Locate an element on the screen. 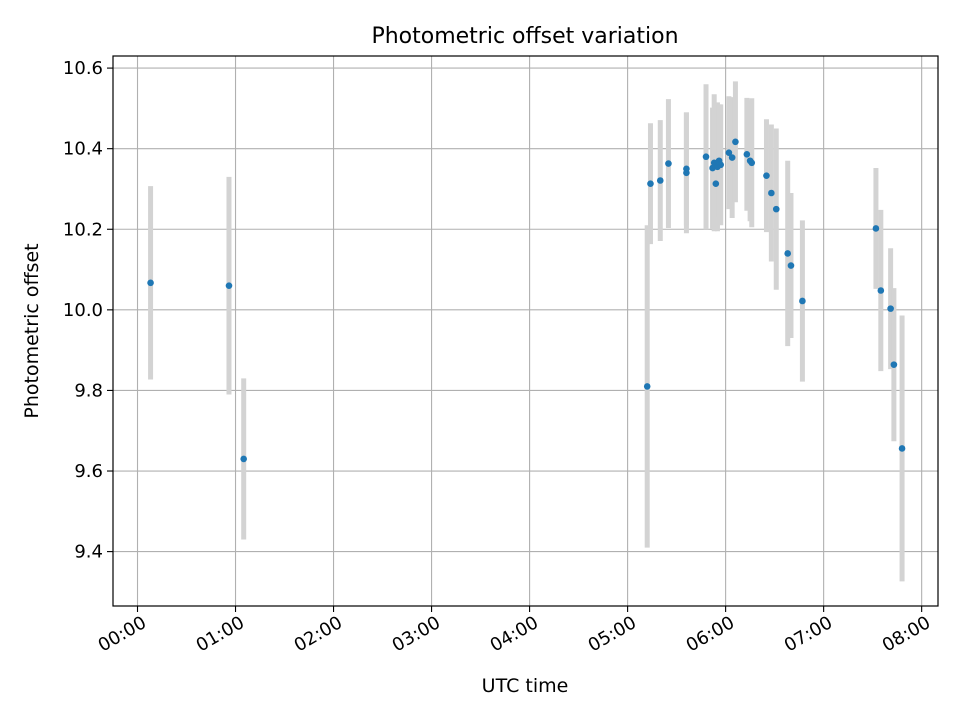  y-tick-label: 10.0 is located at coordinates (83, 310).